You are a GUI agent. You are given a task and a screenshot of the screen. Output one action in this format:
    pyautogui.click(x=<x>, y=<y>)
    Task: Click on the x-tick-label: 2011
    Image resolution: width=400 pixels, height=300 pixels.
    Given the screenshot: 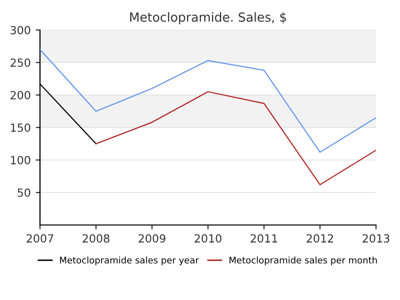 What is the action you would take?
    pyautogui.click(x=264, y=238)
    